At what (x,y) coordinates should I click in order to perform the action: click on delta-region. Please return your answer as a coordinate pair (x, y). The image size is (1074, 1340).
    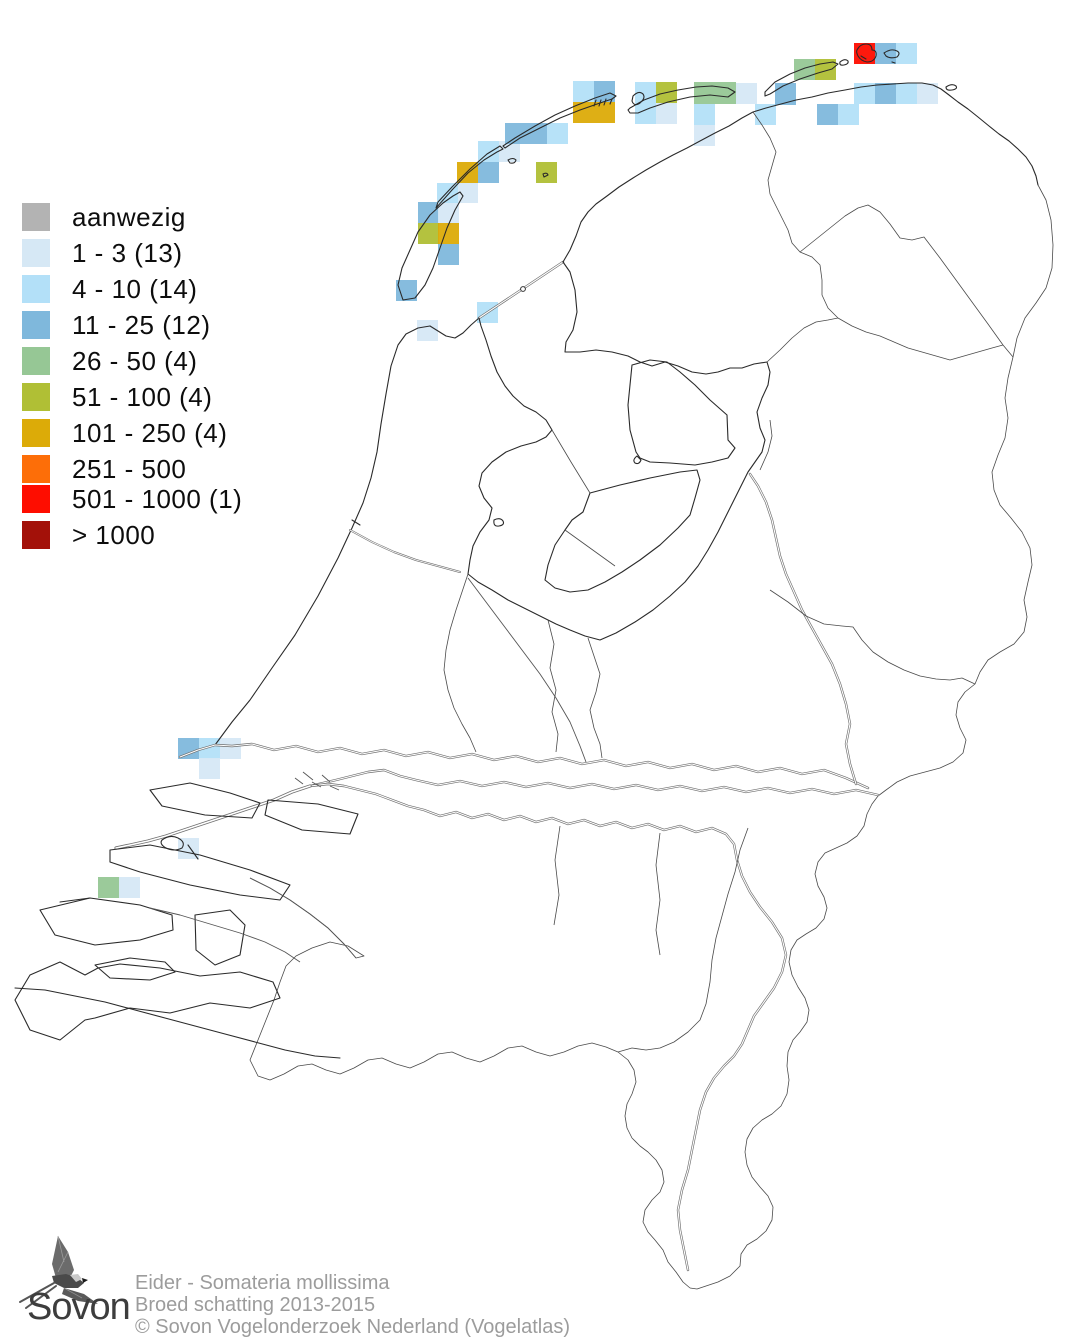
    Looking at the image, I should click on (186, 920).